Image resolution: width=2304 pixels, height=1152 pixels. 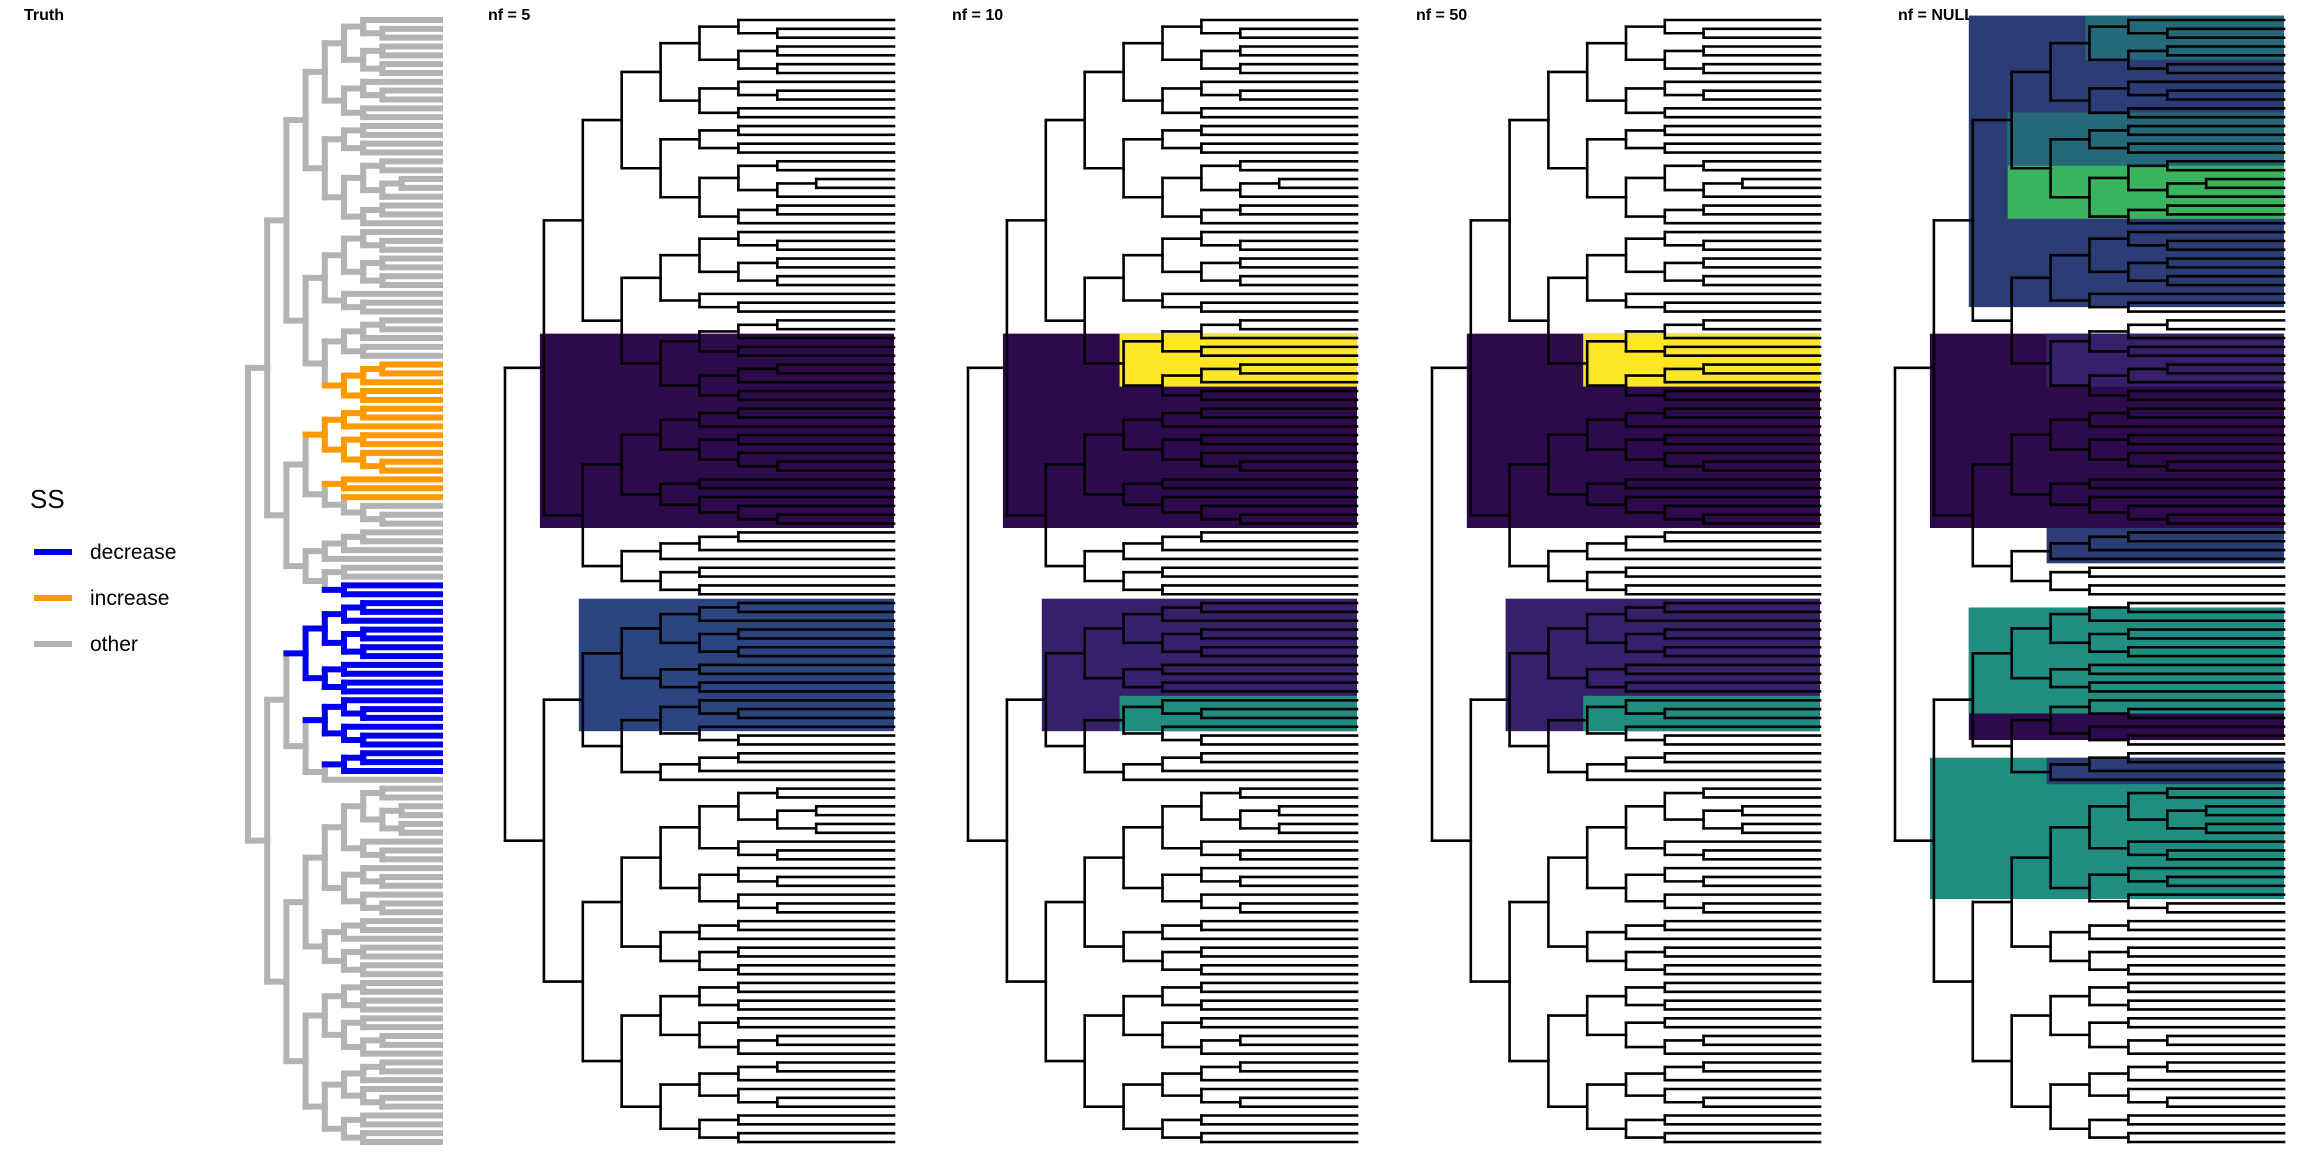 I want to click on legend-item-other: other, so click(x=86, y=644).